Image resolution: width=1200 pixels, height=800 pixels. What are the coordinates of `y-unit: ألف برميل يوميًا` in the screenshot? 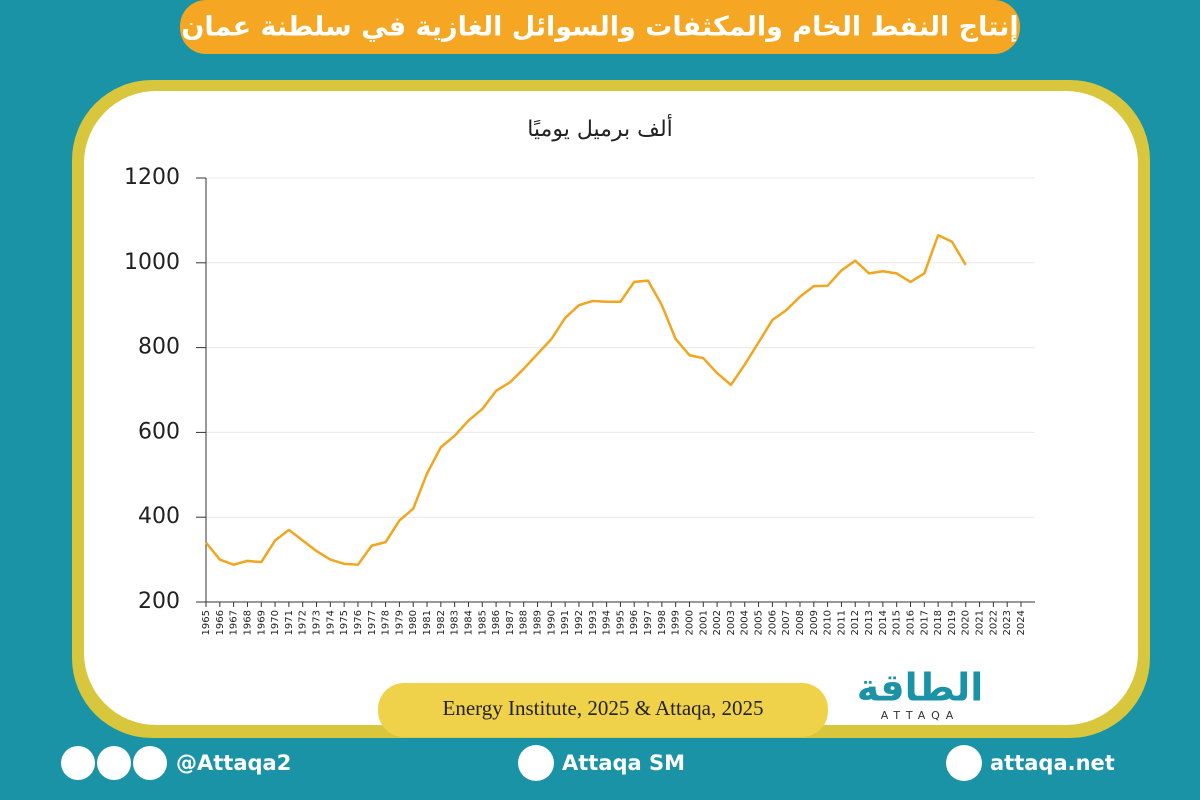 It's located at (600, 128).